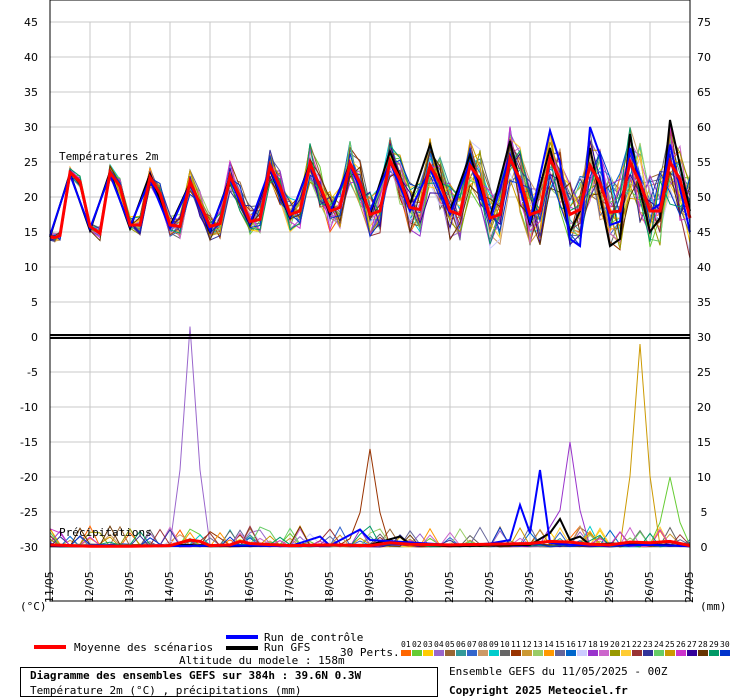 This screenshot has height=700, width=740. Describe the element at coordinates (704, 127) in the screenshot. I see `right-tick-label: 60` at that location.